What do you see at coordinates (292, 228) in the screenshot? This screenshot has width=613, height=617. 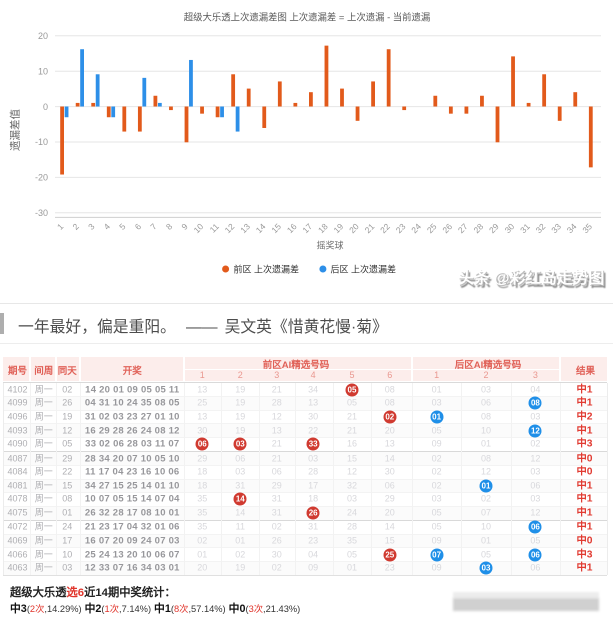 I see `svg-text: 16` at bounding box center [292, 228].